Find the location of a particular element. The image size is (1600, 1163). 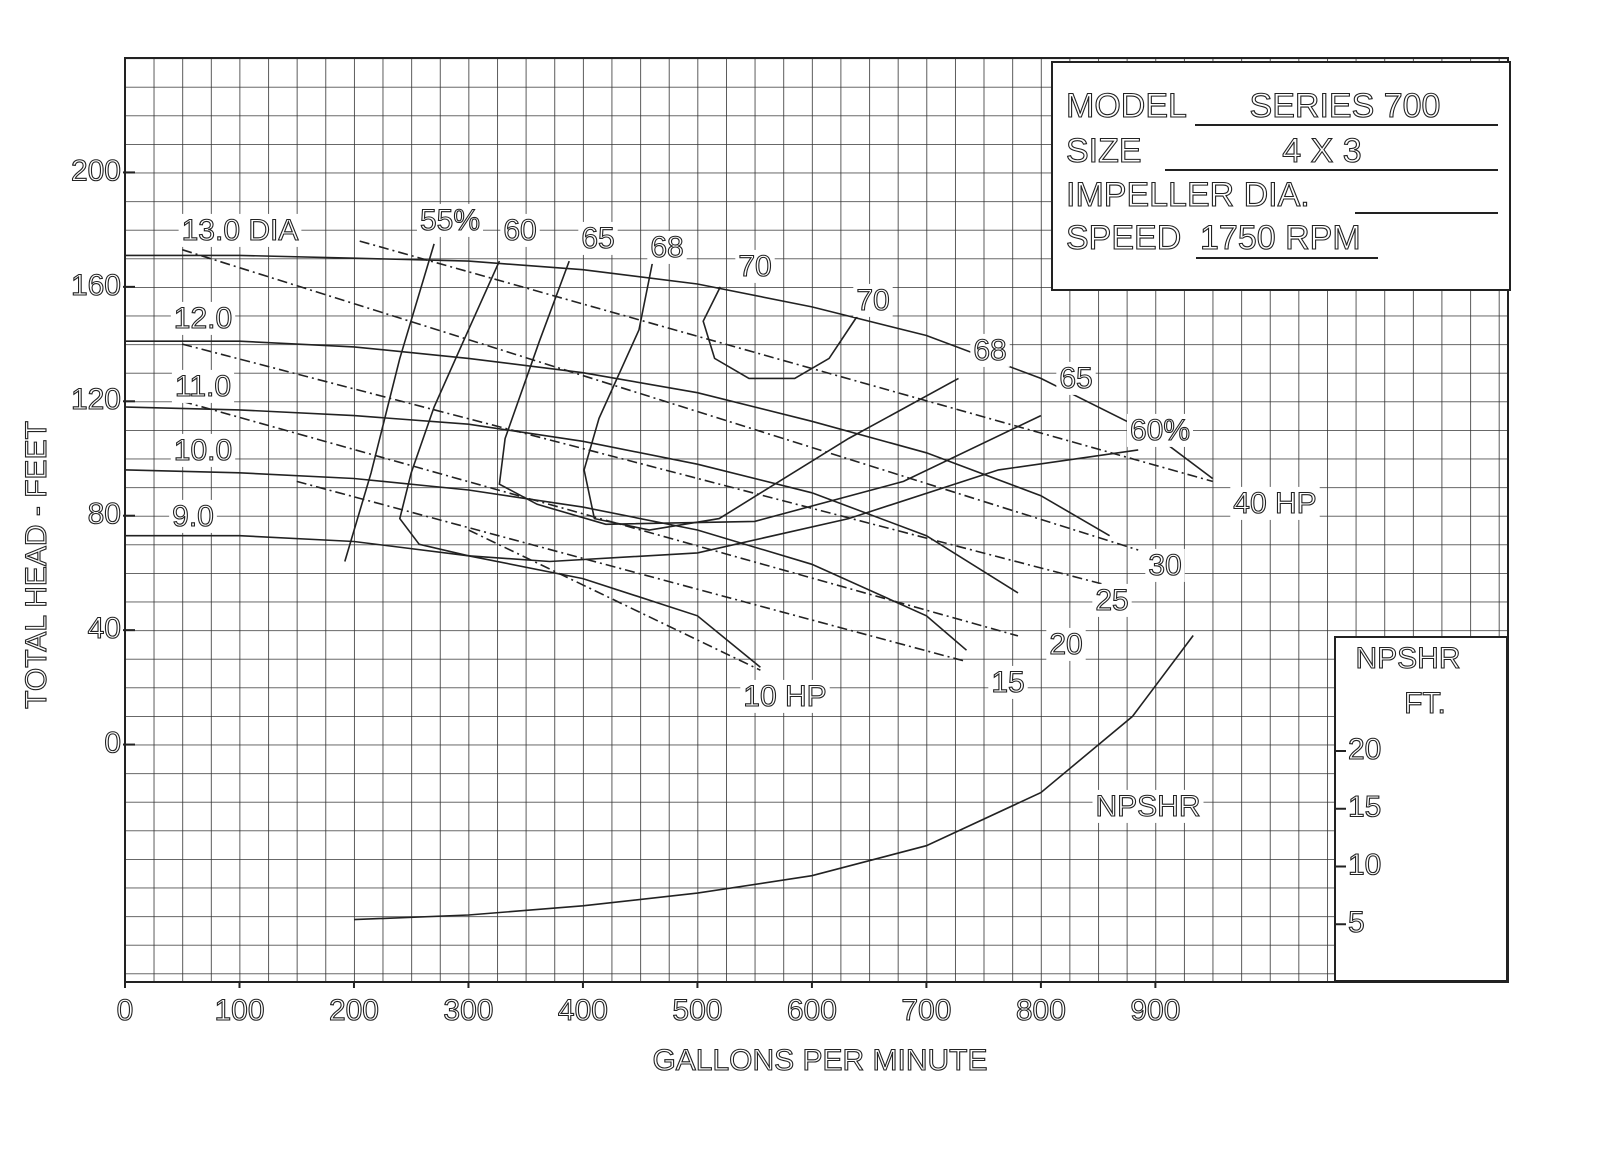

y-tick-label: 0 is located at coordinates (112, 742).